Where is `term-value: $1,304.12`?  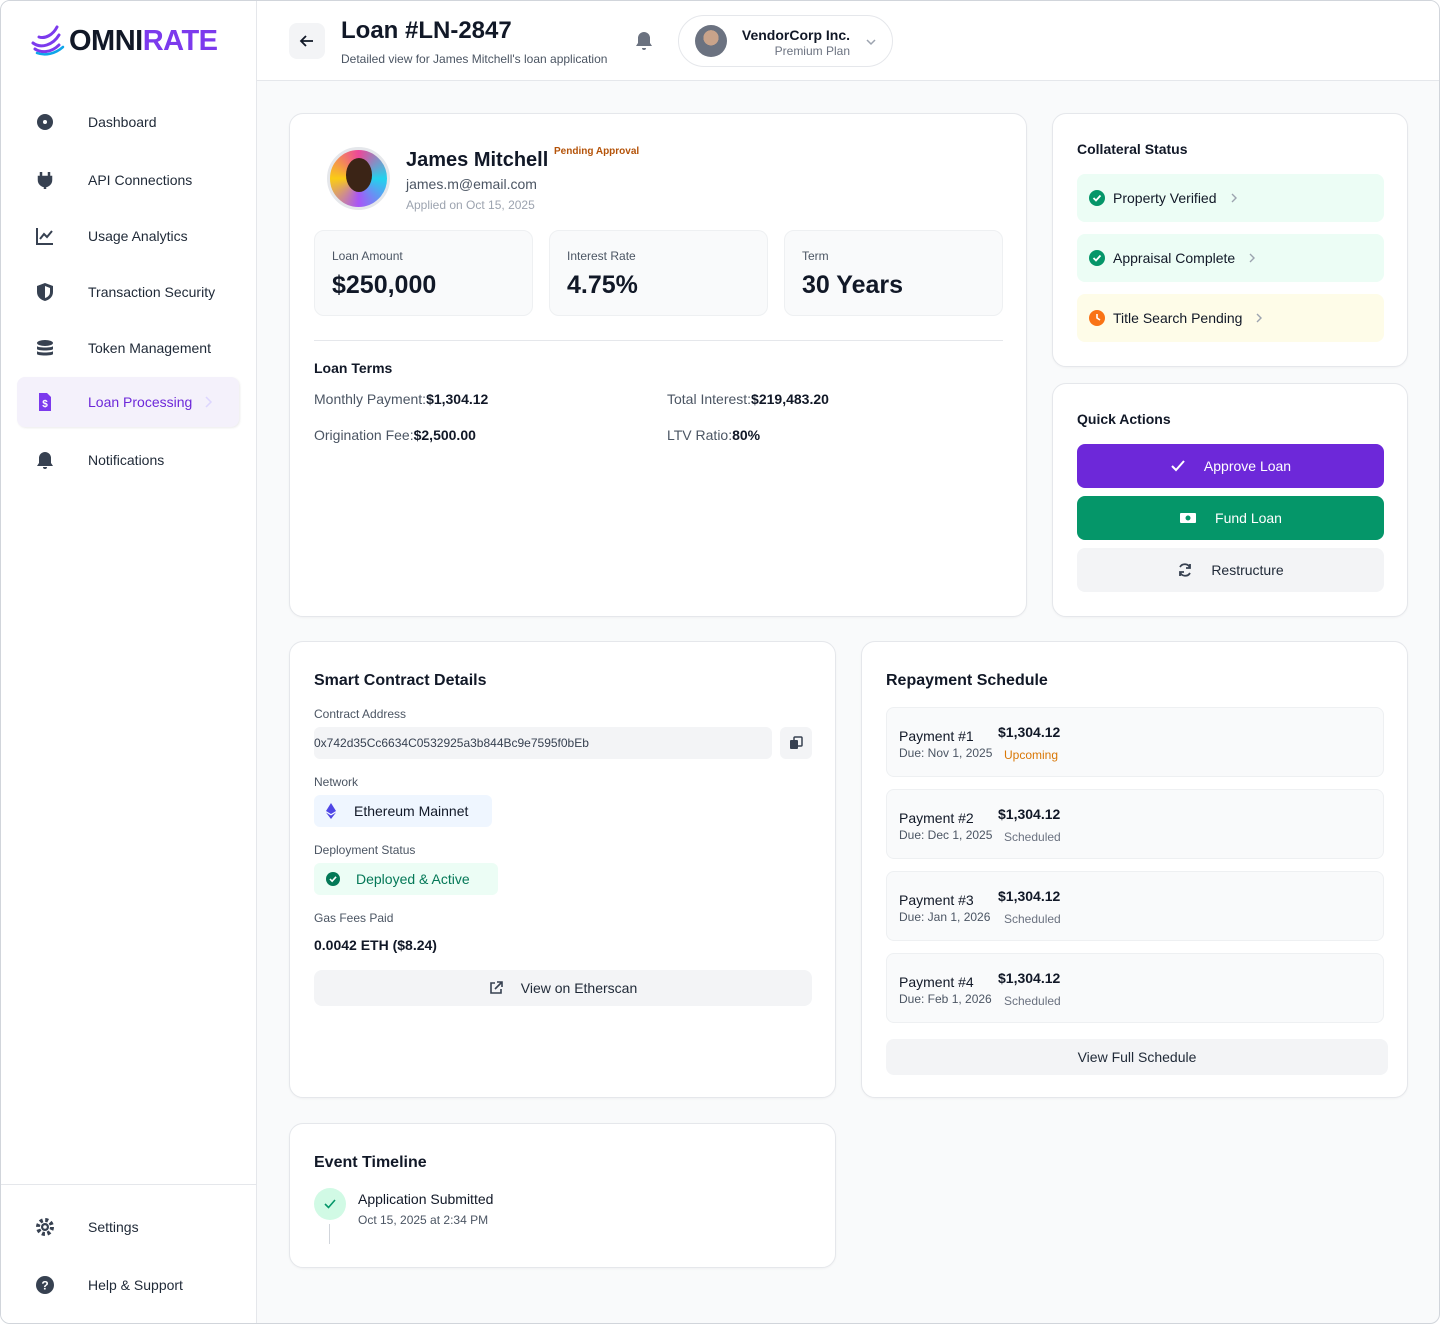 term-value: $1,304.12 is located at coordinates (457, 399).